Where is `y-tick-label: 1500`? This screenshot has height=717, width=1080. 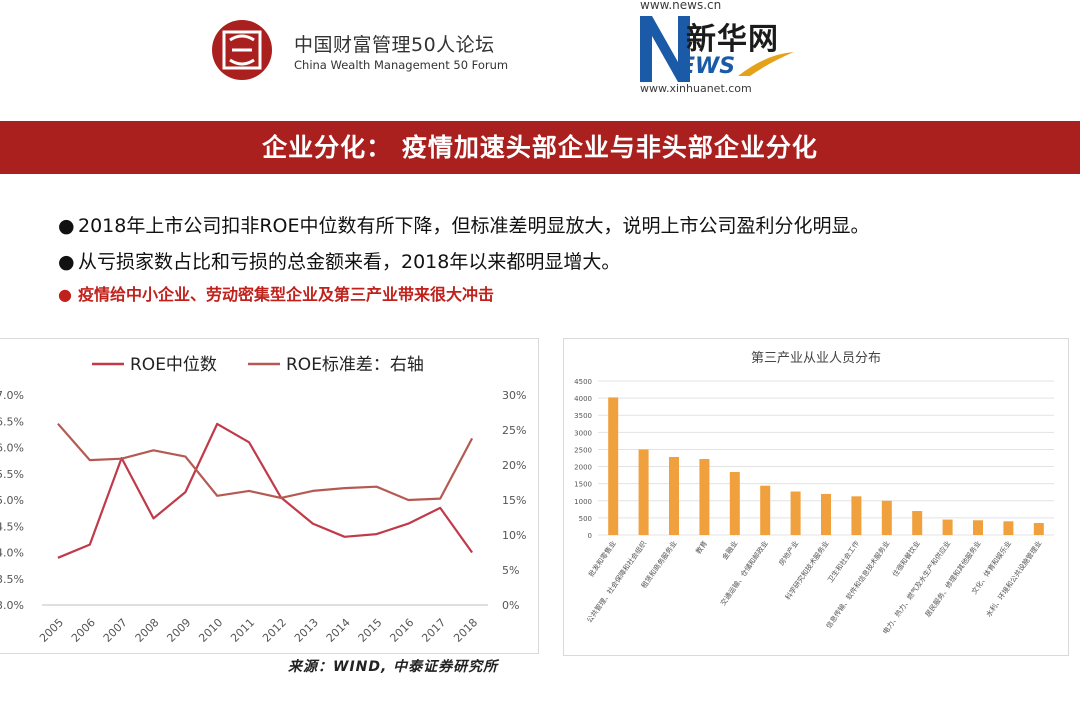 y-tick-label: 1500 is located at coordinates (583, 485).